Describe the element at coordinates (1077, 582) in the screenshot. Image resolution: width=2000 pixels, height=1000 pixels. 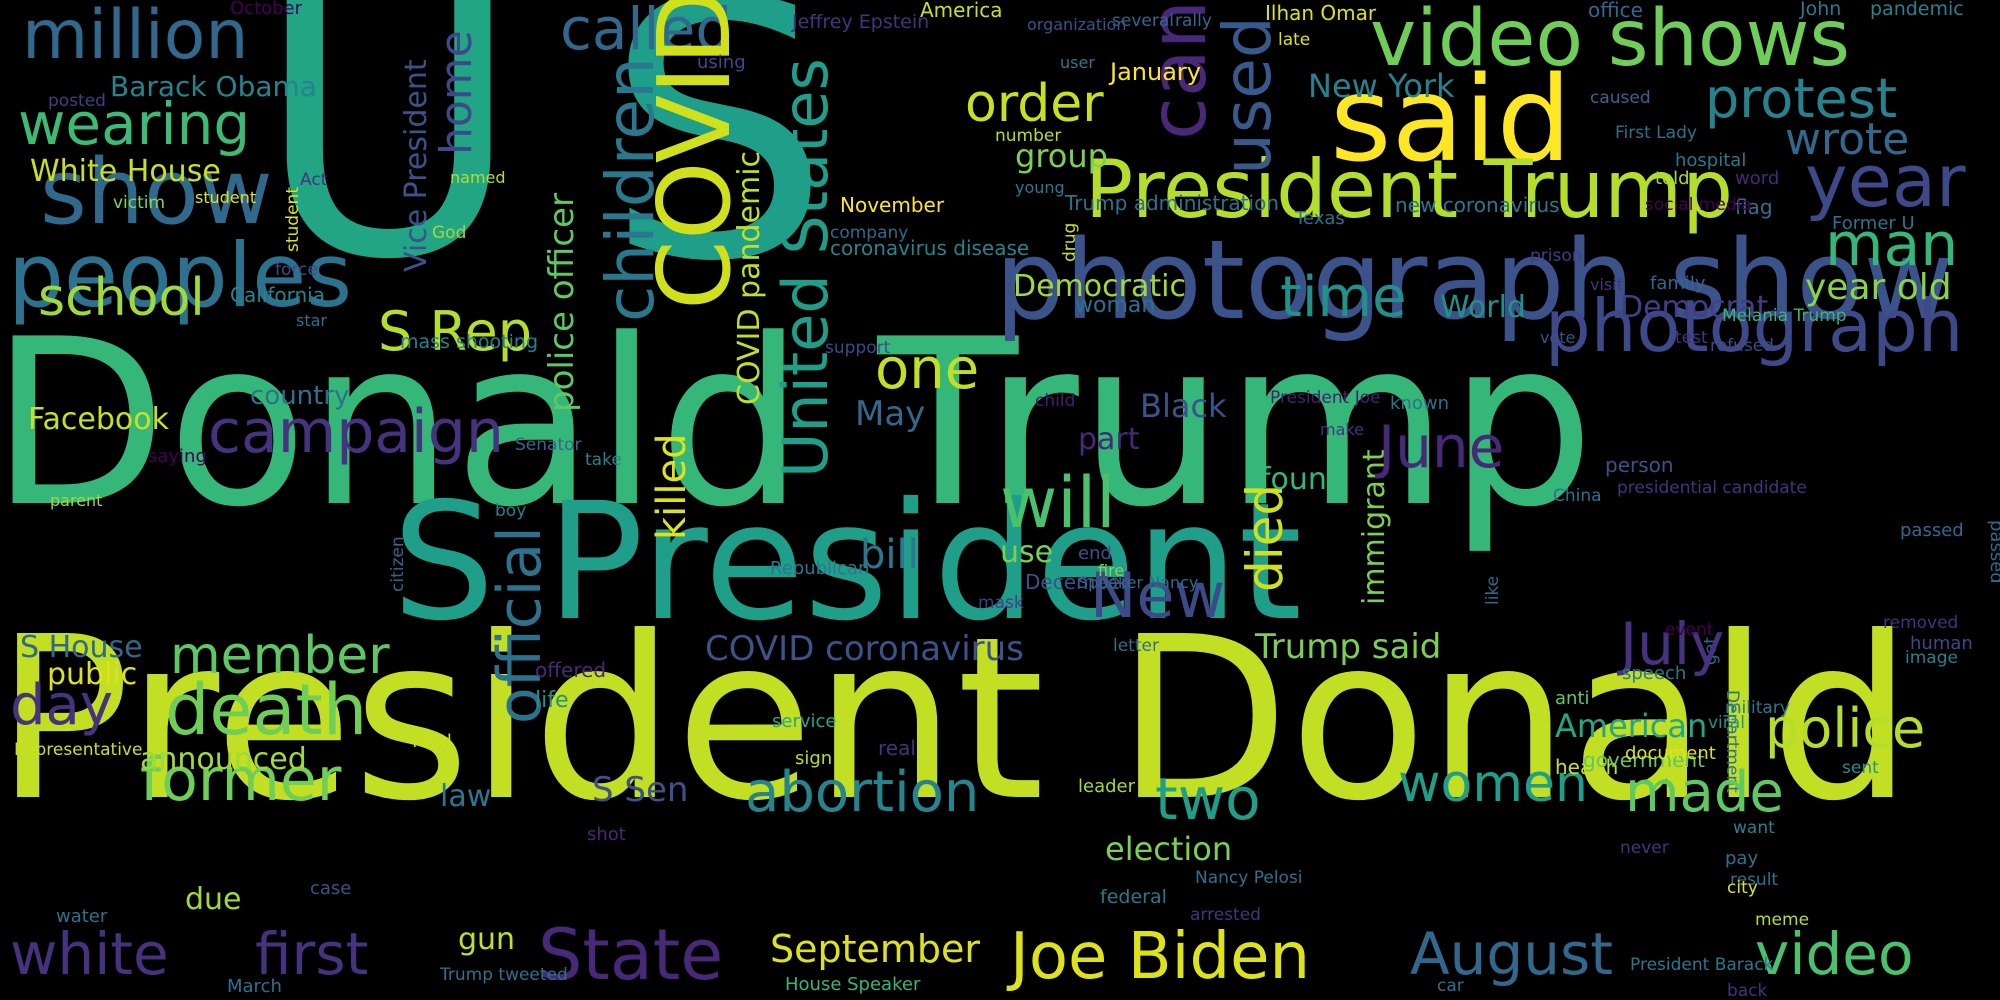
I see `word: December` at that location.